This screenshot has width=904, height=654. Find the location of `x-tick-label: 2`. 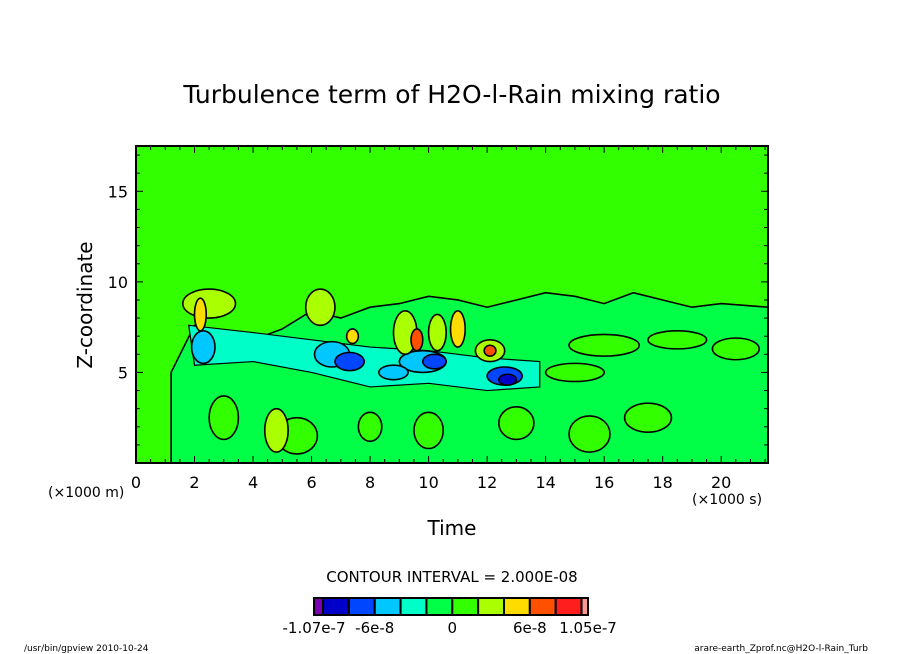

x-tick-label: 2 is located at coordinates (194, 482).